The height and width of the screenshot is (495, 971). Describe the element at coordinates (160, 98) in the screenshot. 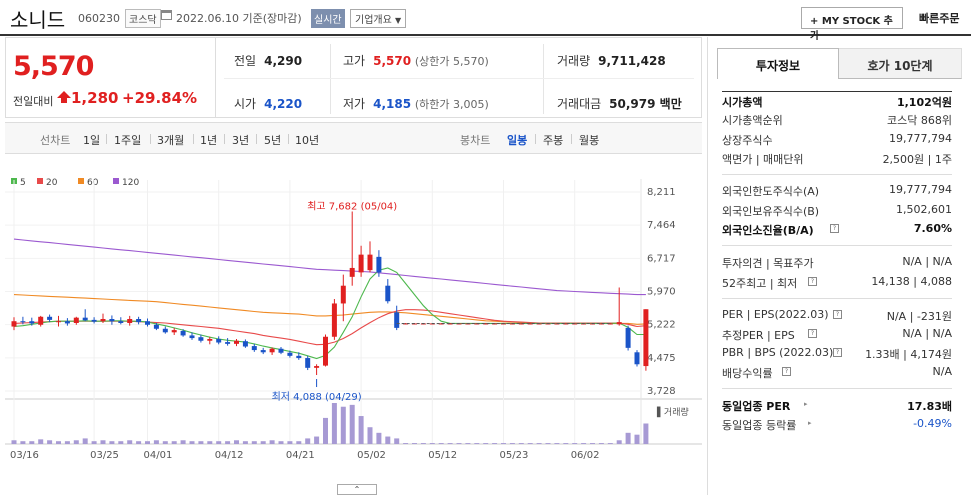

I see `change-percent: +29.84%` at that location.